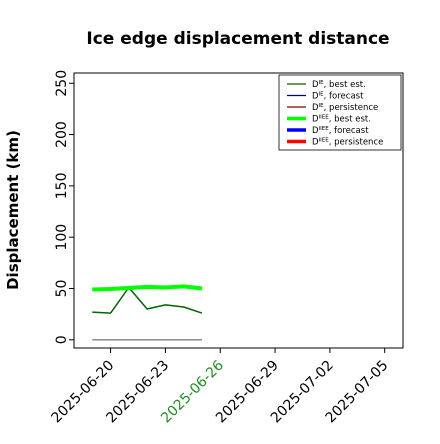  What do you see at coordinates (339, 85) in the screenshot?
I see `legend-entry-label: DIE, best est.` at bounding box center [339, 85].